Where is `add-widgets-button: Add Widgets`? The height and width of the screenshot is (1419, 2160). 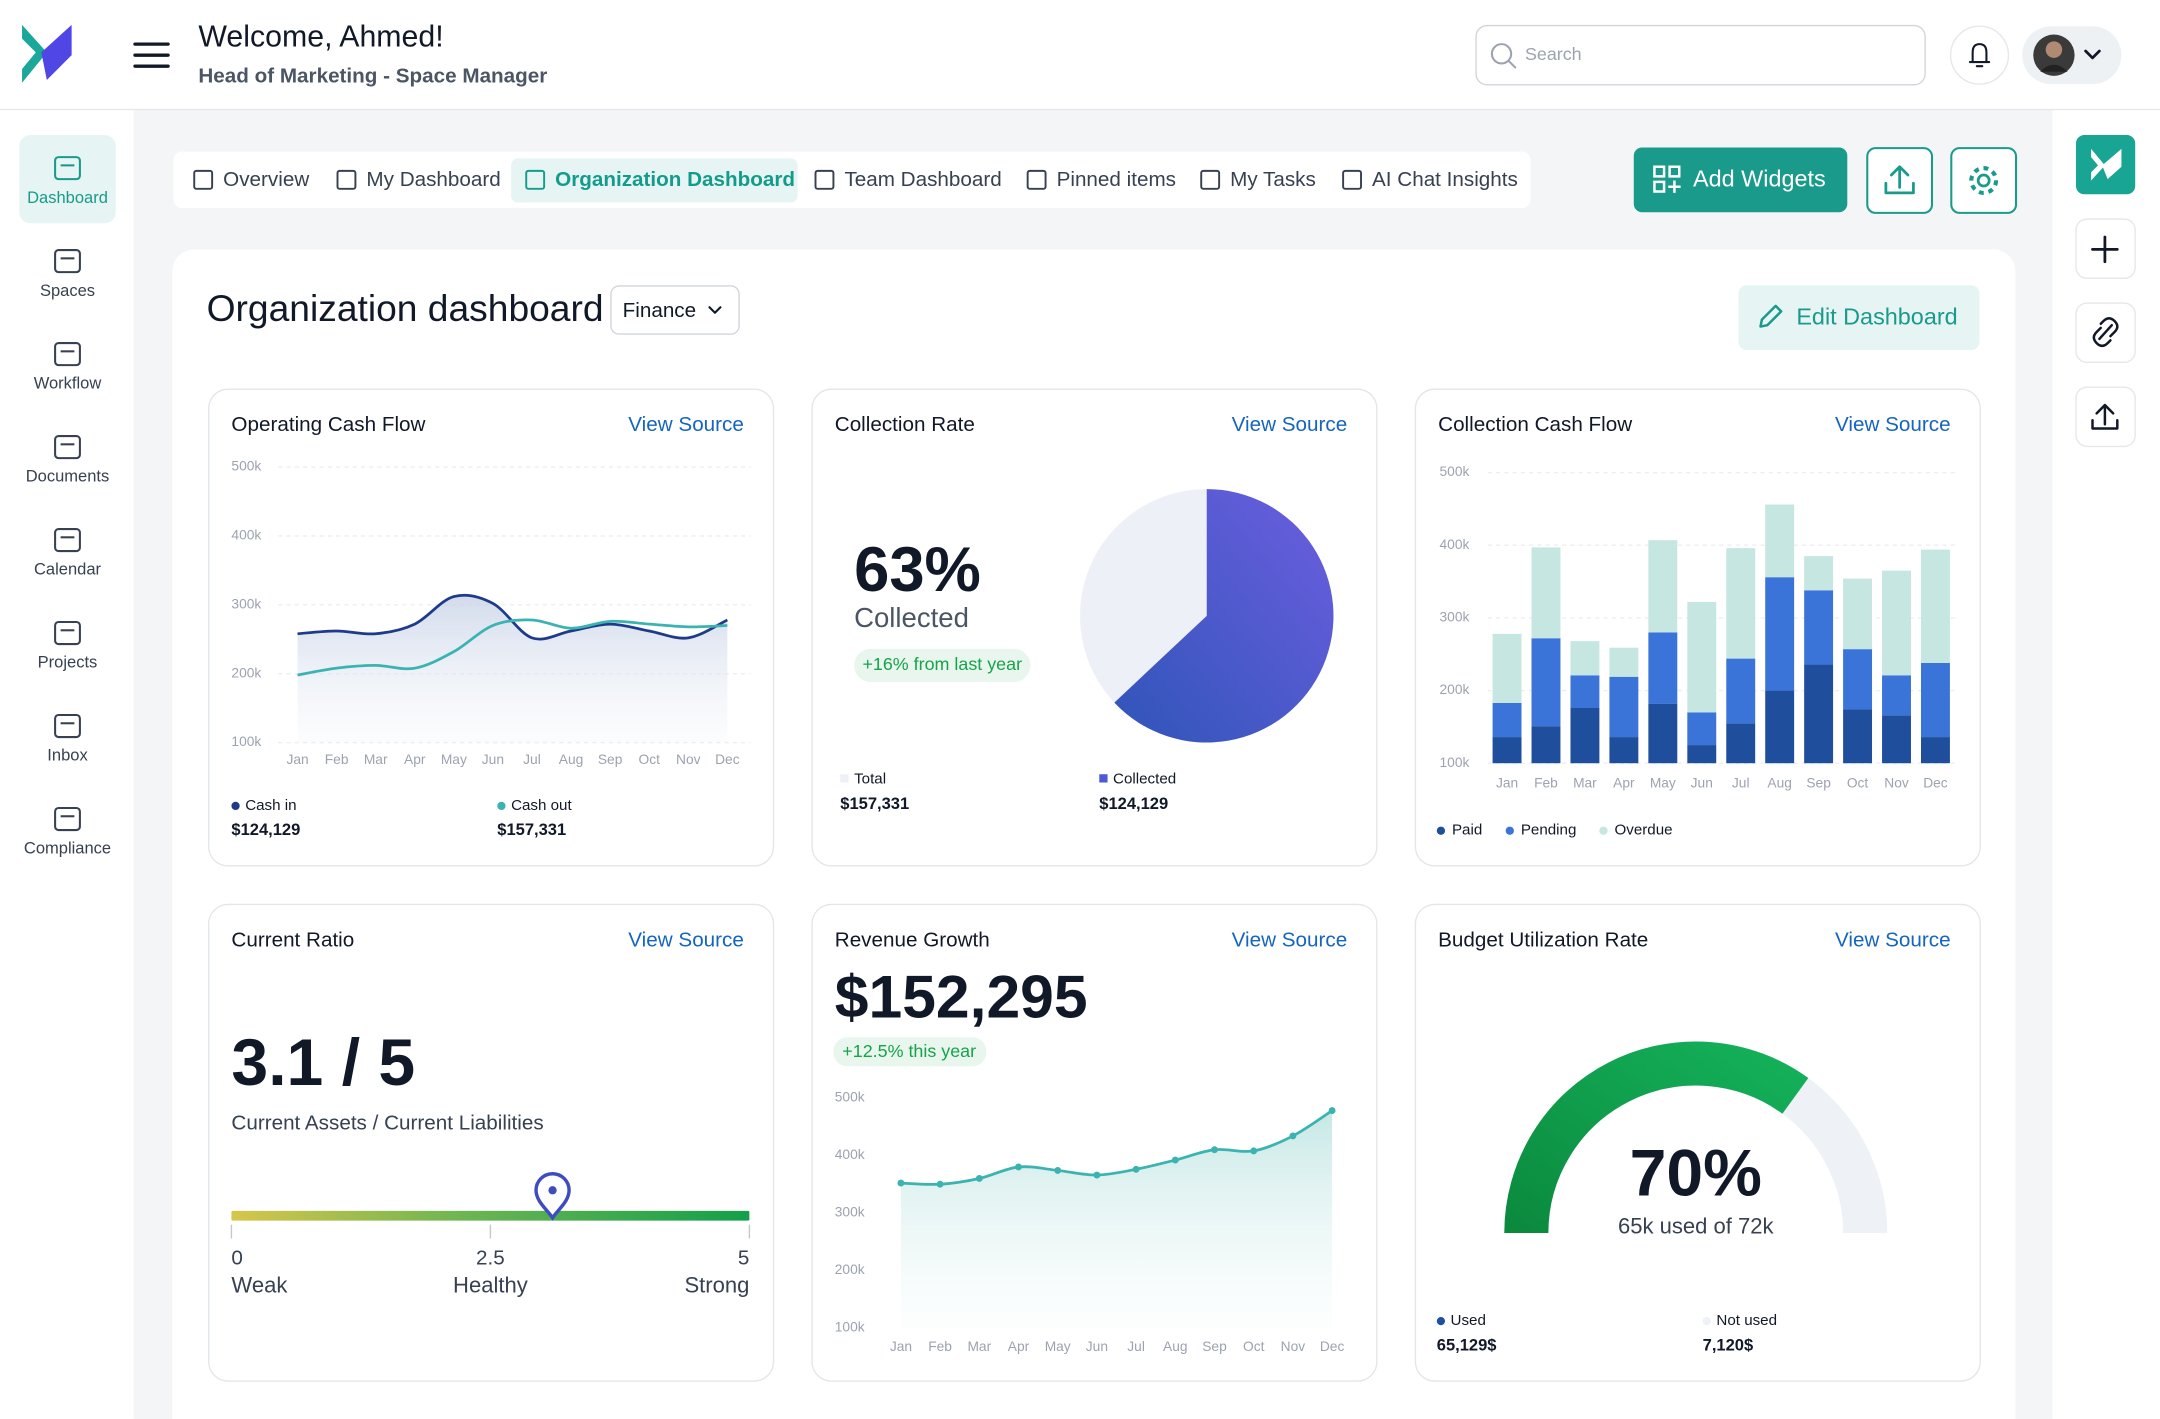 add-widgets-button: Add Widgets is located at coordinates (1740, 180).